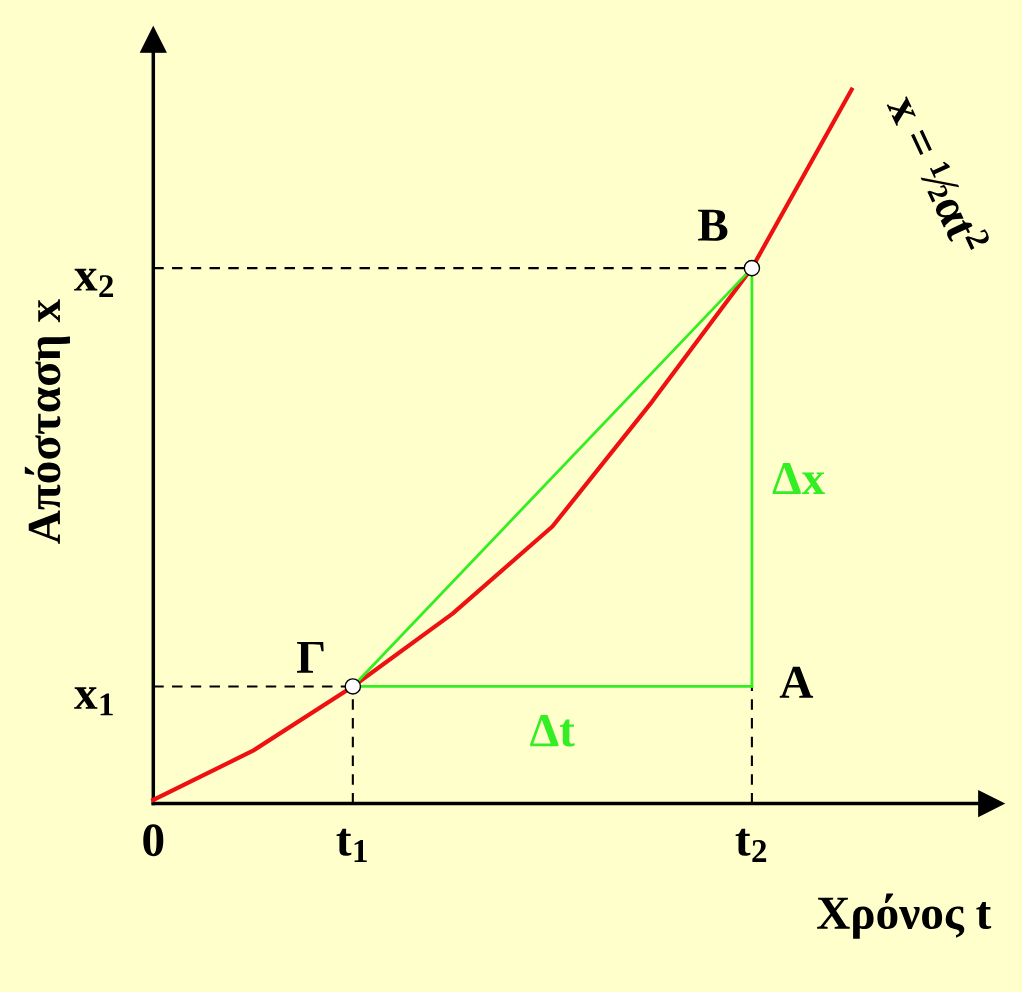  I want to click on x-tick-label: t$_{1}$, so click(351, 845).